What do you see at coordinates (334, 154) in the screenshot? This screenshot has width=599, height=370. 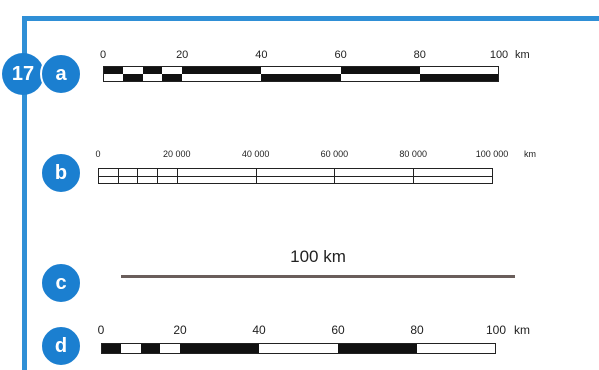 I see `tick-label-b-3: 60 000` at bounding box center [334, 154].